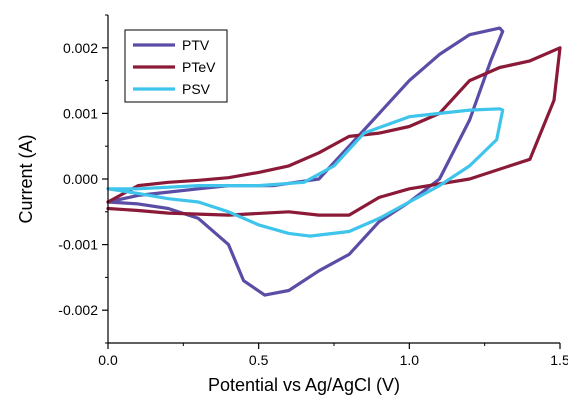 The image size is (568, 399). What do you see at coordinates (259, 360) in the screenshot?
I see `x-tick-label: 0.5` at bounding box center [259, 360].